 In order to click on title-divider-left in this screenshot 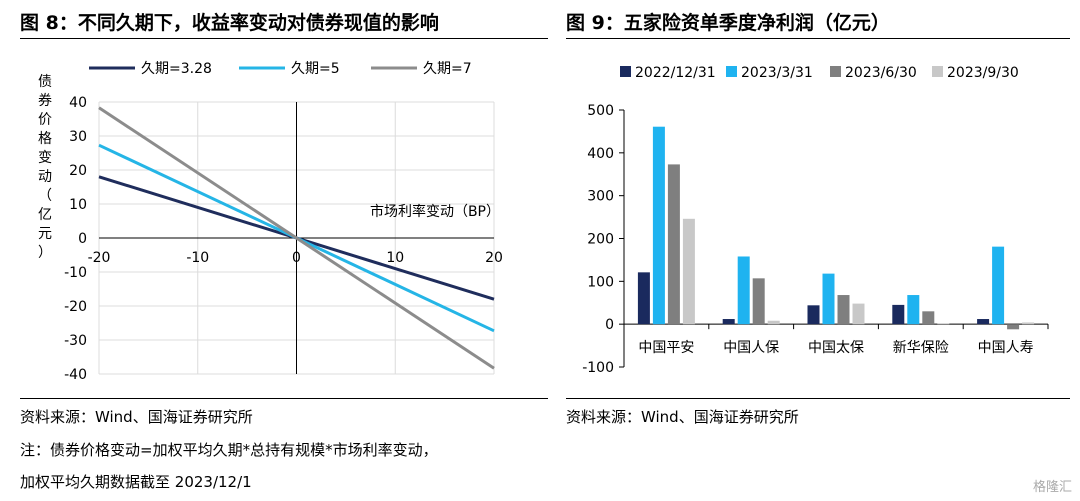, I will do `click(284, 38)`.